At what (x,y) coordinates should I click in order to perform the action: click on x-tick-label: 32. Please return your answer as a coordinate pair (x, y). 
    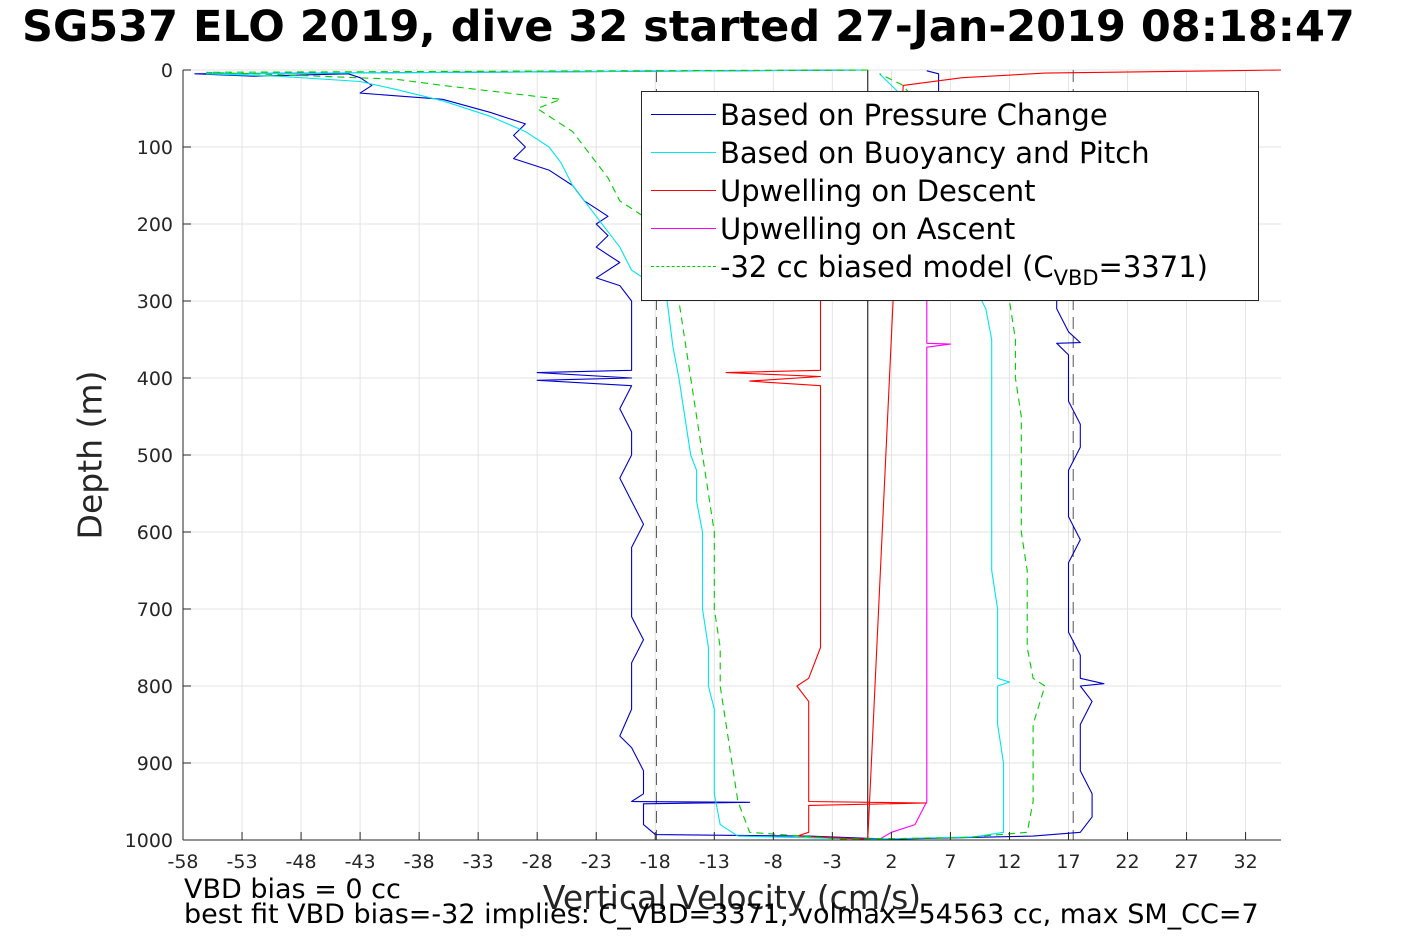
    Looking at the image, I should click on (1245, 862).